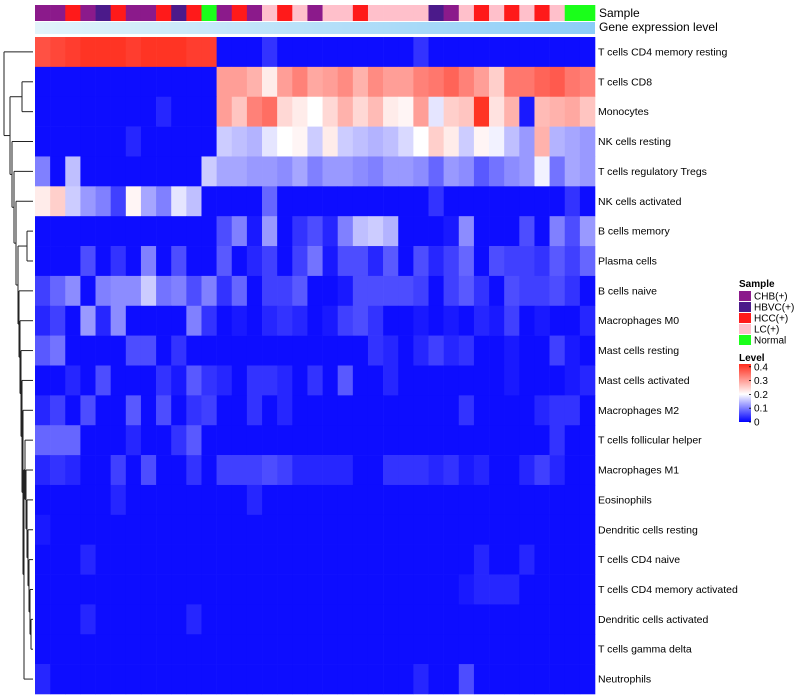  Describe the element at coordinates (771, 319) in the screenshot. I see `legend-entry-label: HCC(+)` at that location.